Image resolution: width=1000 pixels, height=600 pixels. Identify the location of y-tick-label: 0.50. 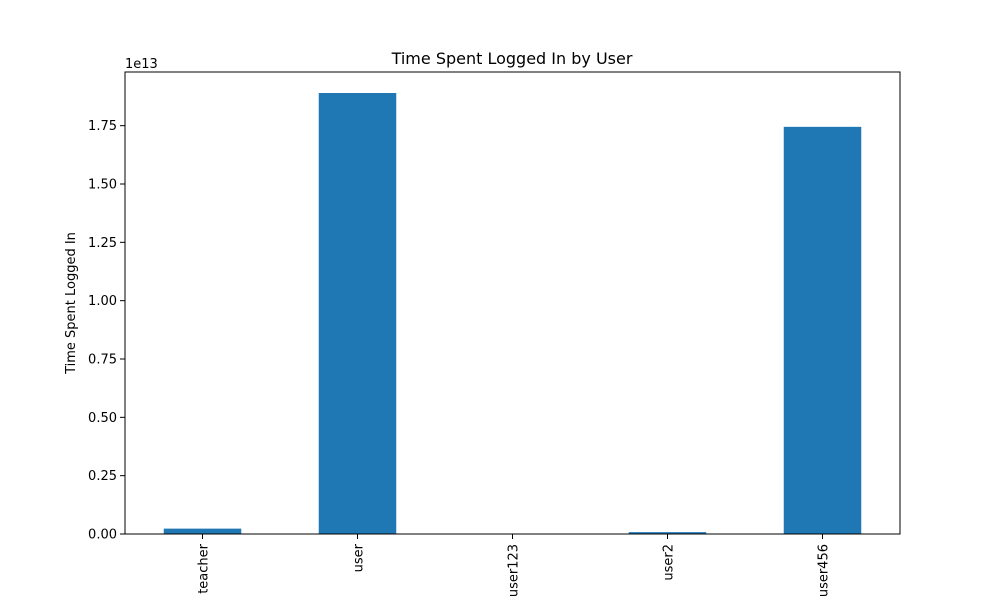
(102, 418).